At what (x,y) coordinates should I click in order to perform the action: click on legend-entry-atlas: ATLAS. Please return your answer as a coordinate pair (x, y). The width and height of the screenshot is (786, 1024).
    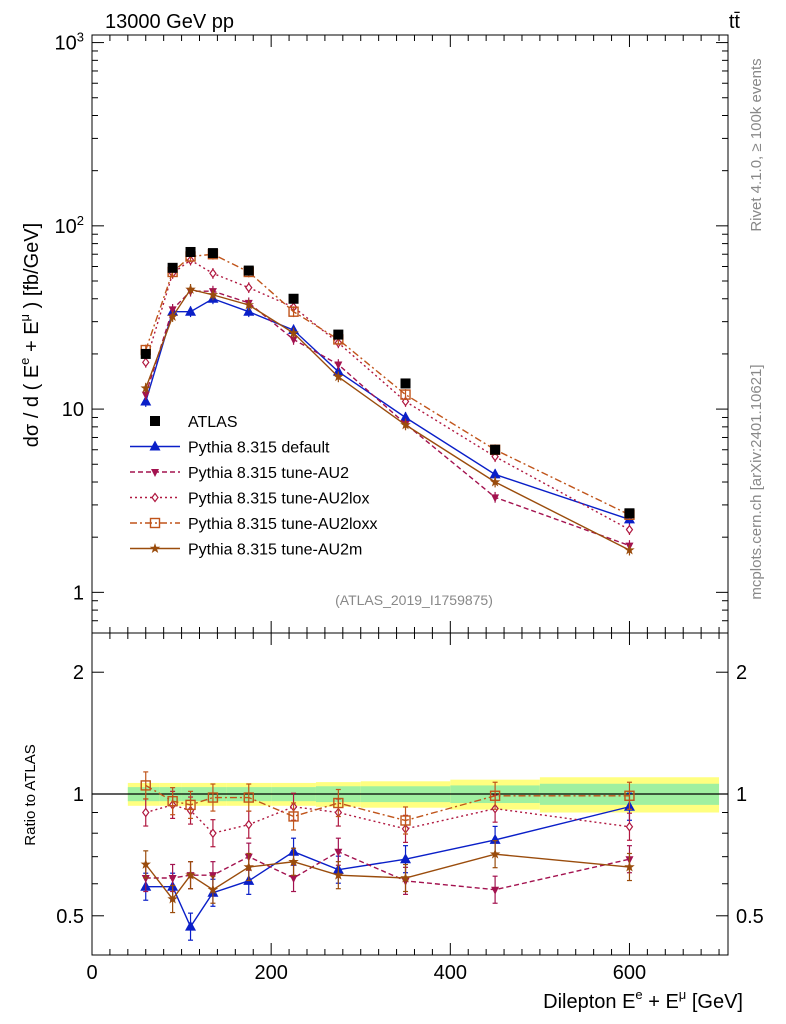
    Looking at the image, I should click on (194, 422).